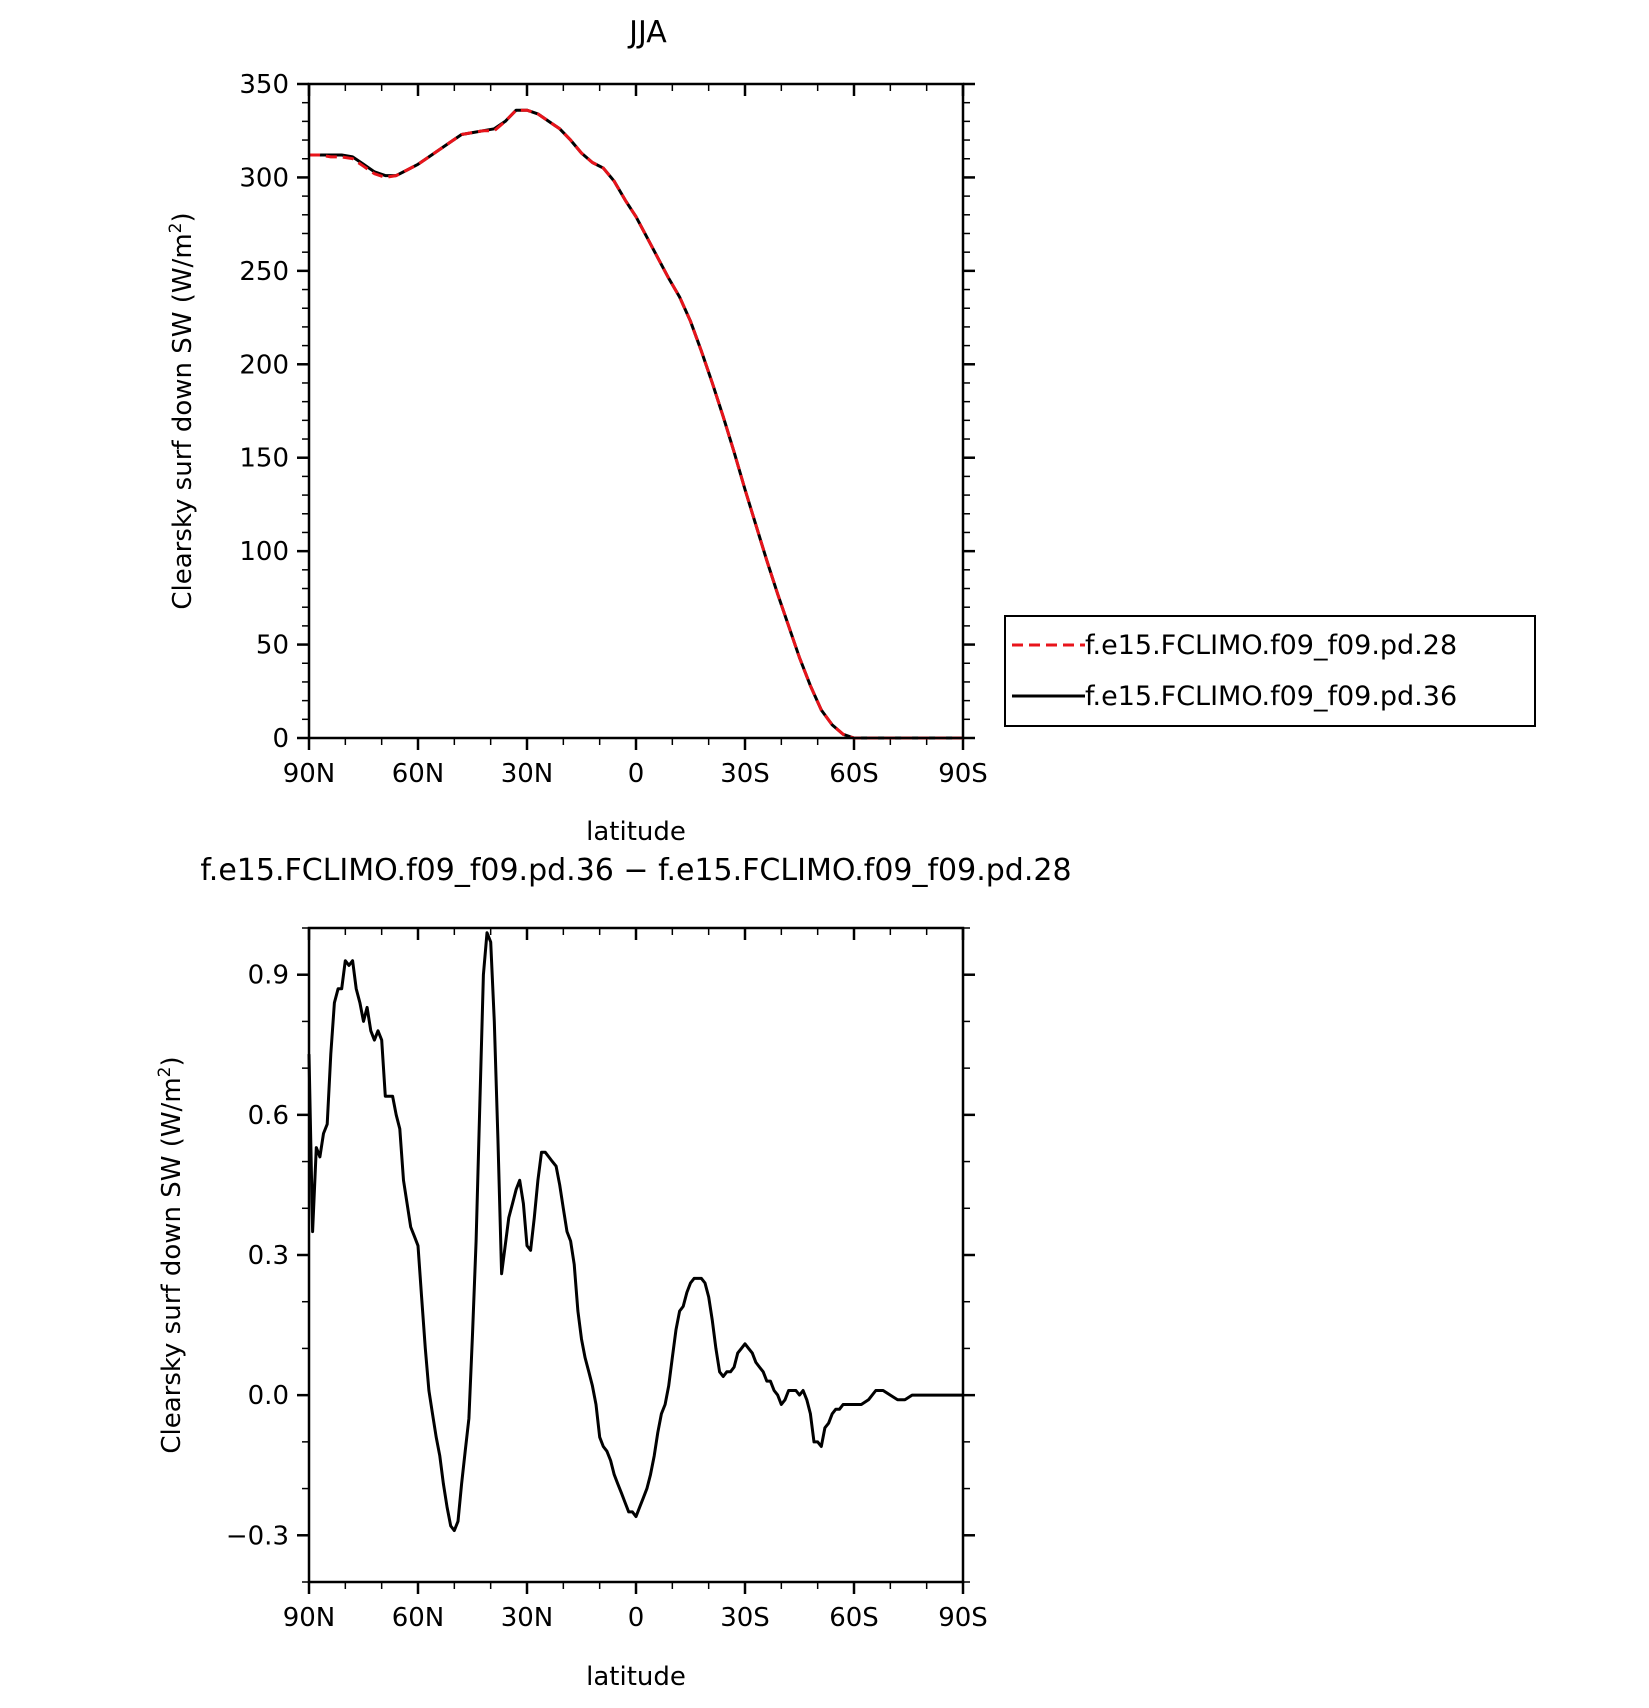 The height and width of the screenshot is (1708, 1649). What do you see at coordinates (268, 1116) in the screenshot?
I see `bottom-y-tick-label: 0.6` at bounding box center [268, 1116].